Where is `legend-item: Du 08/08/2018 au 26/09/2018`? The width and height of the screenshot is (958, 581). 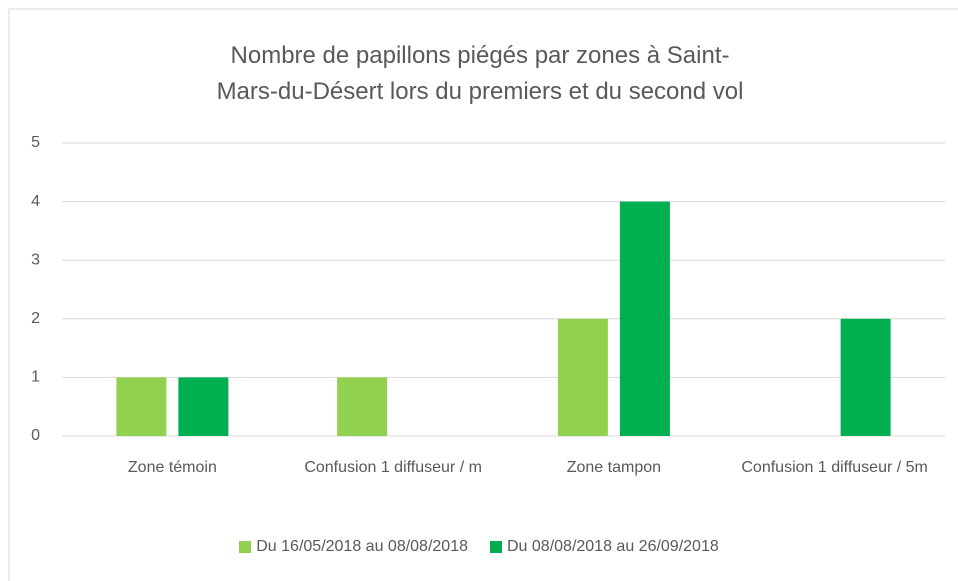
legend-item: Du 08/08/2018 au 26/09/2018 is located at coordinates (604, 547).